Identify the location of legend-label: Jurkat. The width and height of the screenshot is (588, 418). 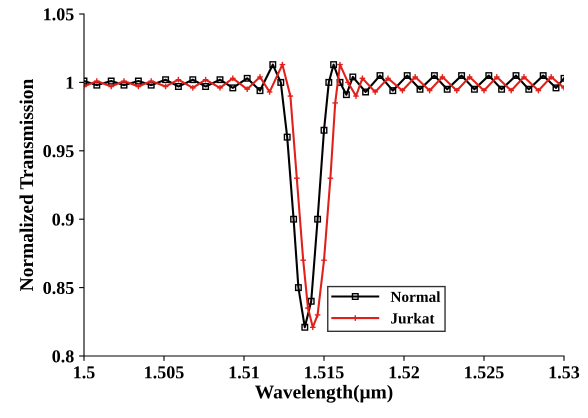
(412, 318).